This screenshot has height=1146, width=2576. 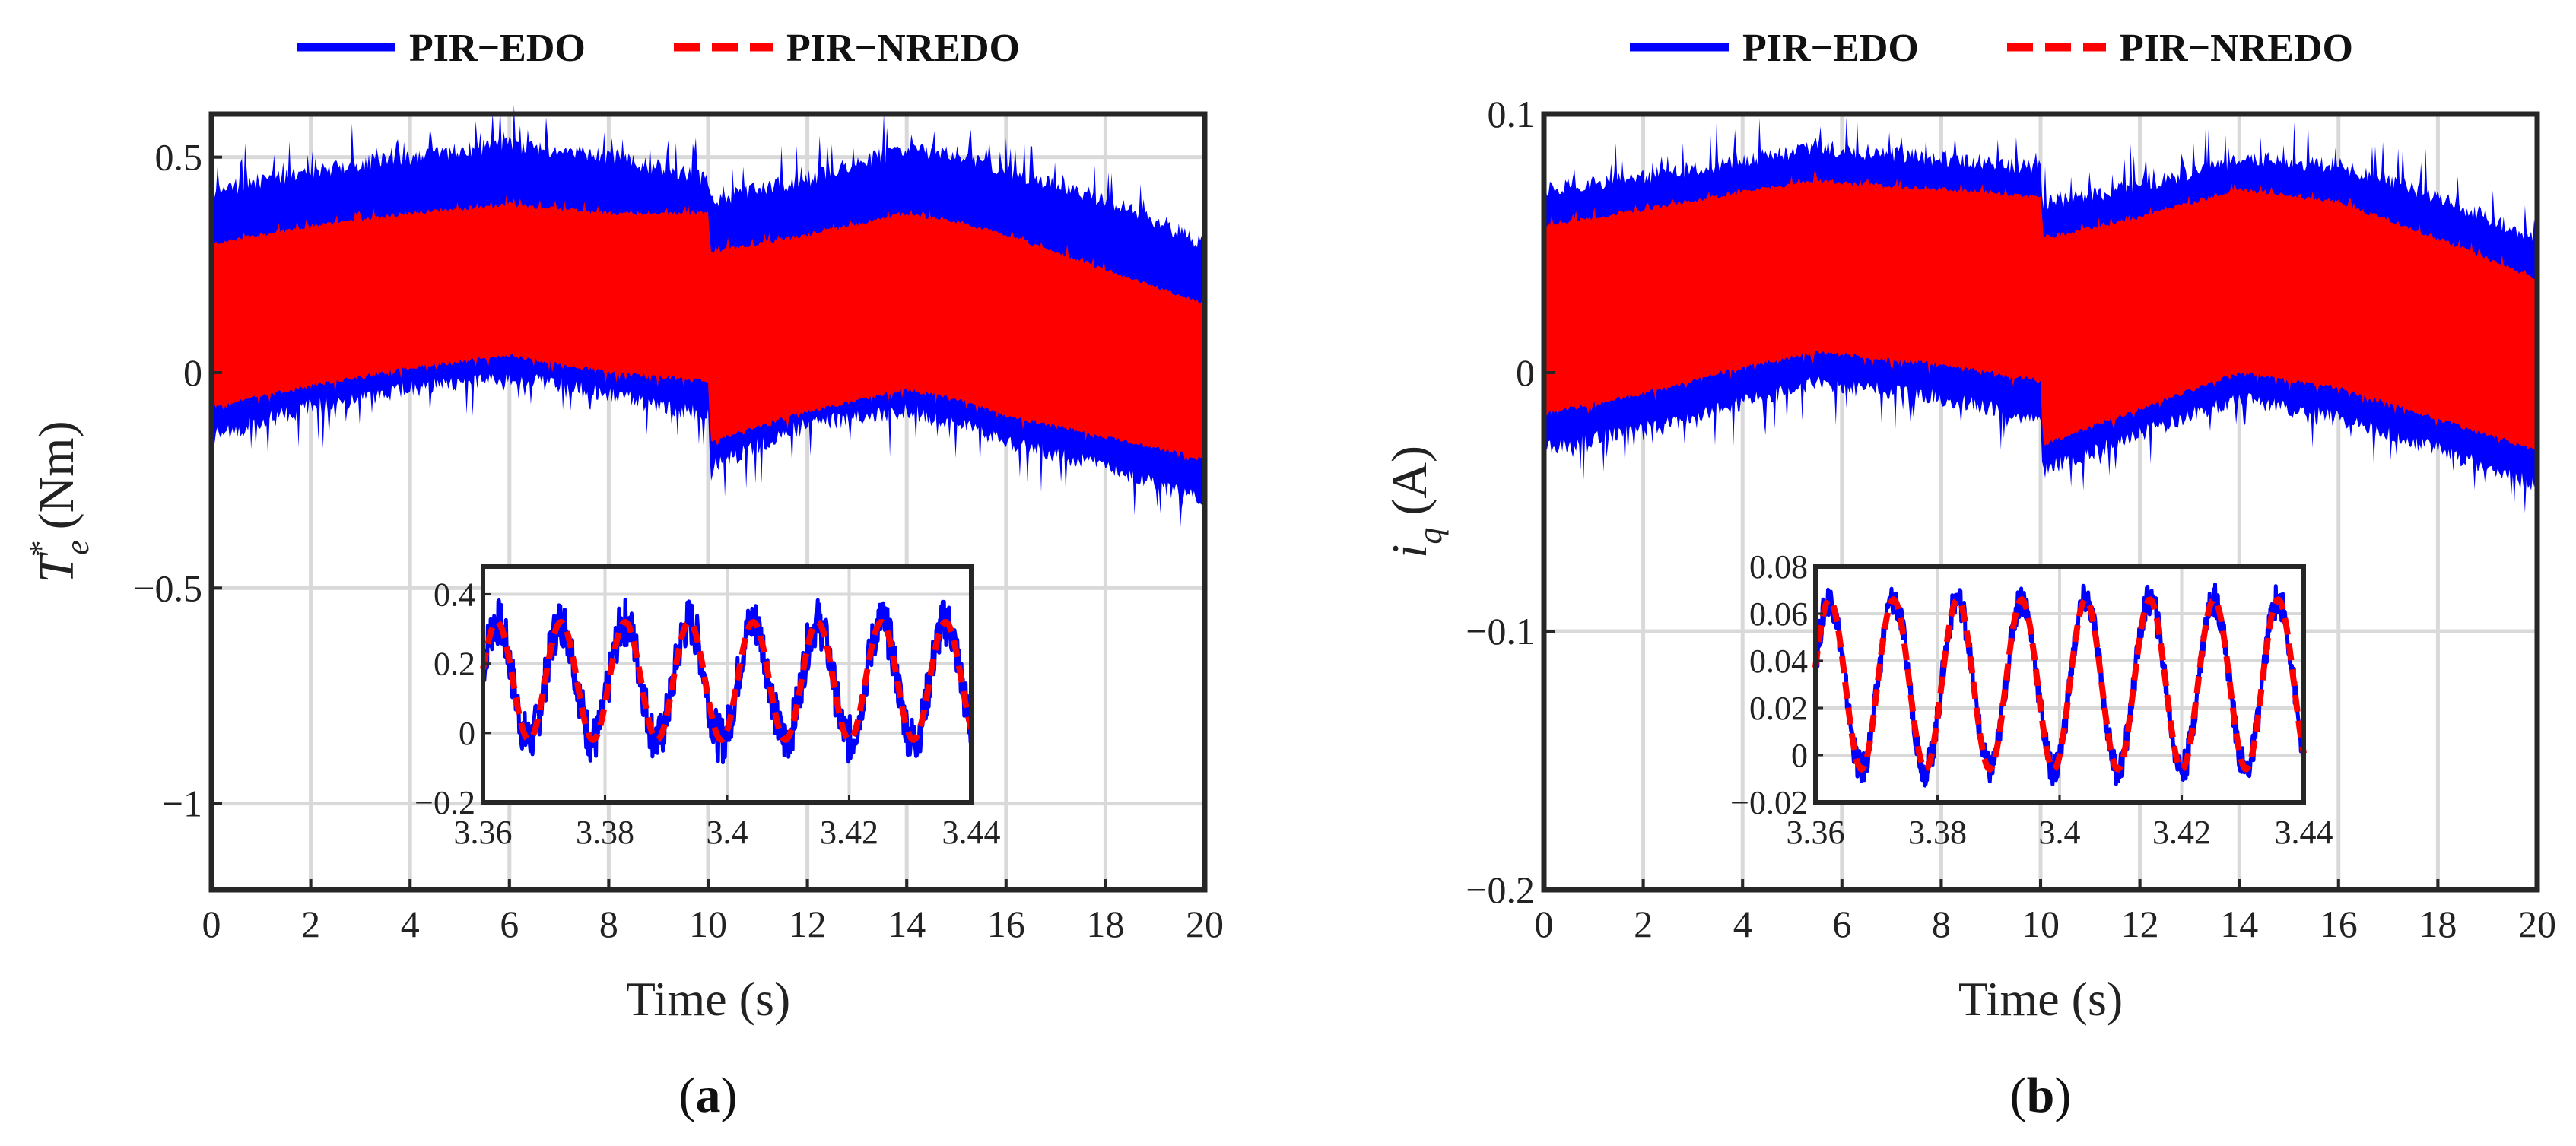 I want to click on panel-label-b-letter: b, so click(x=2041, y=1095).